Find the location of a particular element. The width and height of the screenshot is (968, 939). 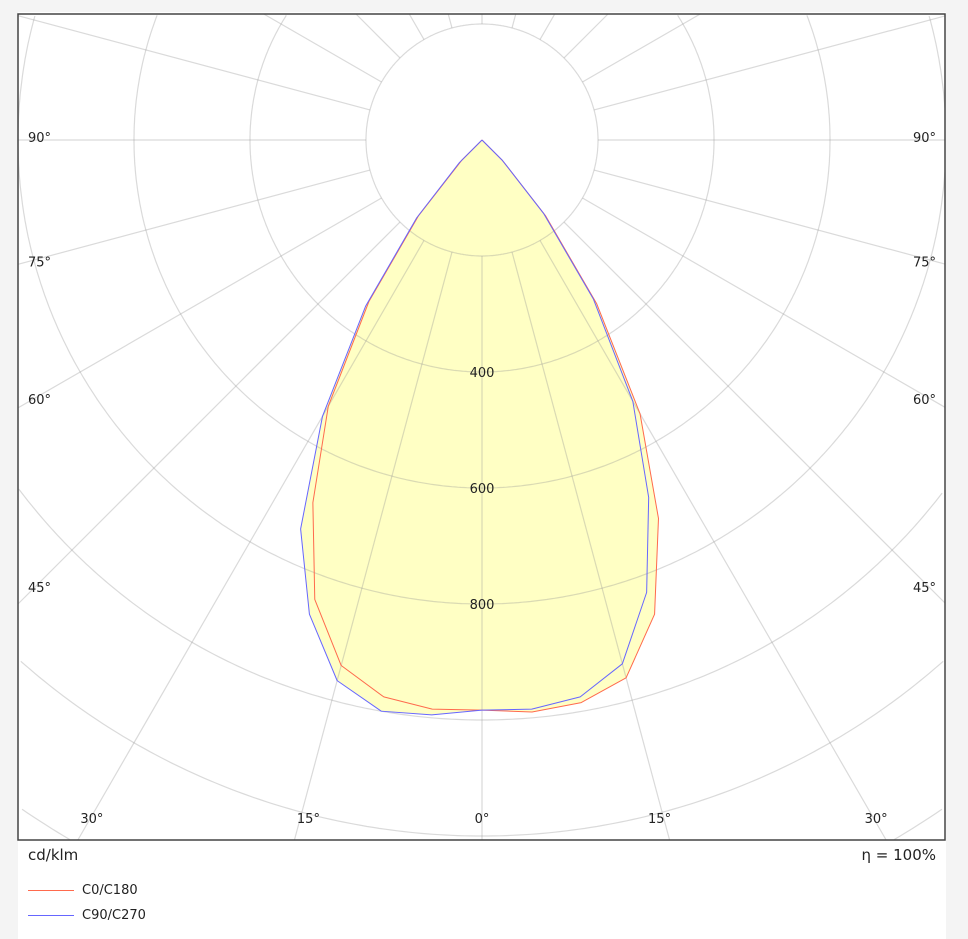

legend-item-c90: C90/C270 is located at coordinates (87, 915).